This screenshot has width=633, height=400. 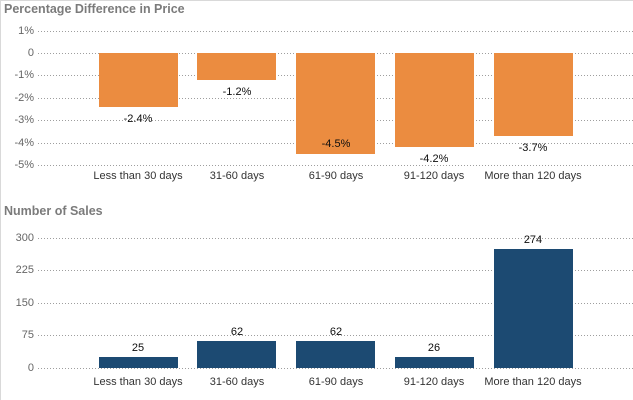 I want to click on bar-value-label: 26, so click(x=434, y=348).